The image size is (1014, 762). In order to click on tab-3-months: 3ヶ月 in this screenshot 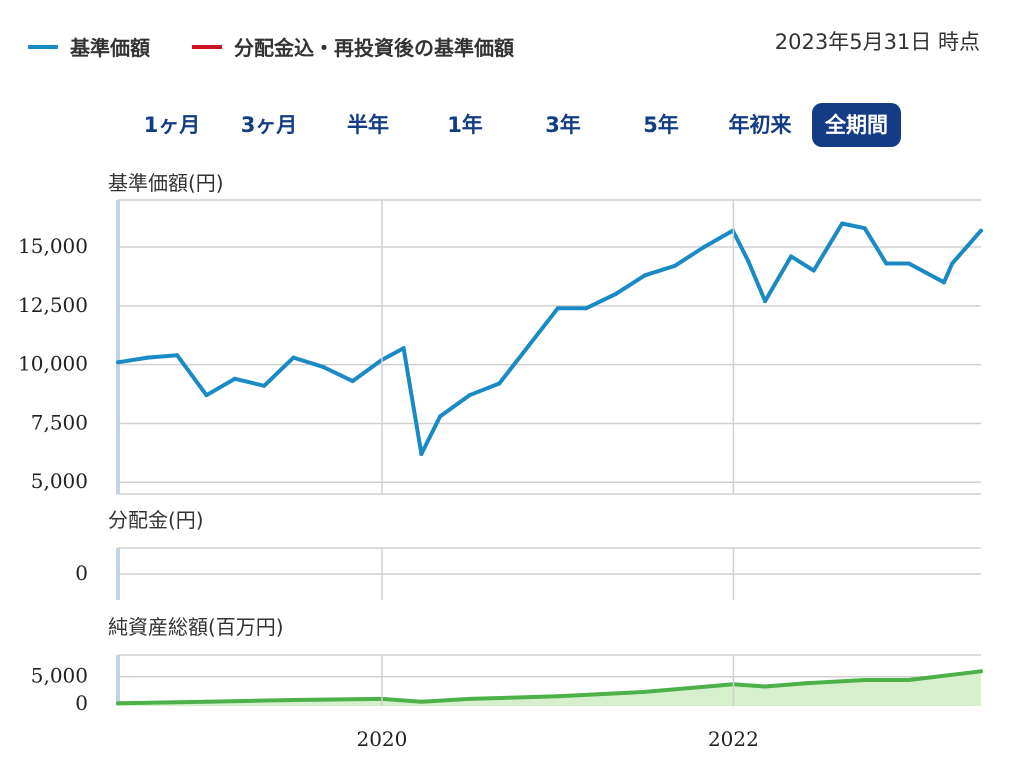, I will do `click(269, 125)`.